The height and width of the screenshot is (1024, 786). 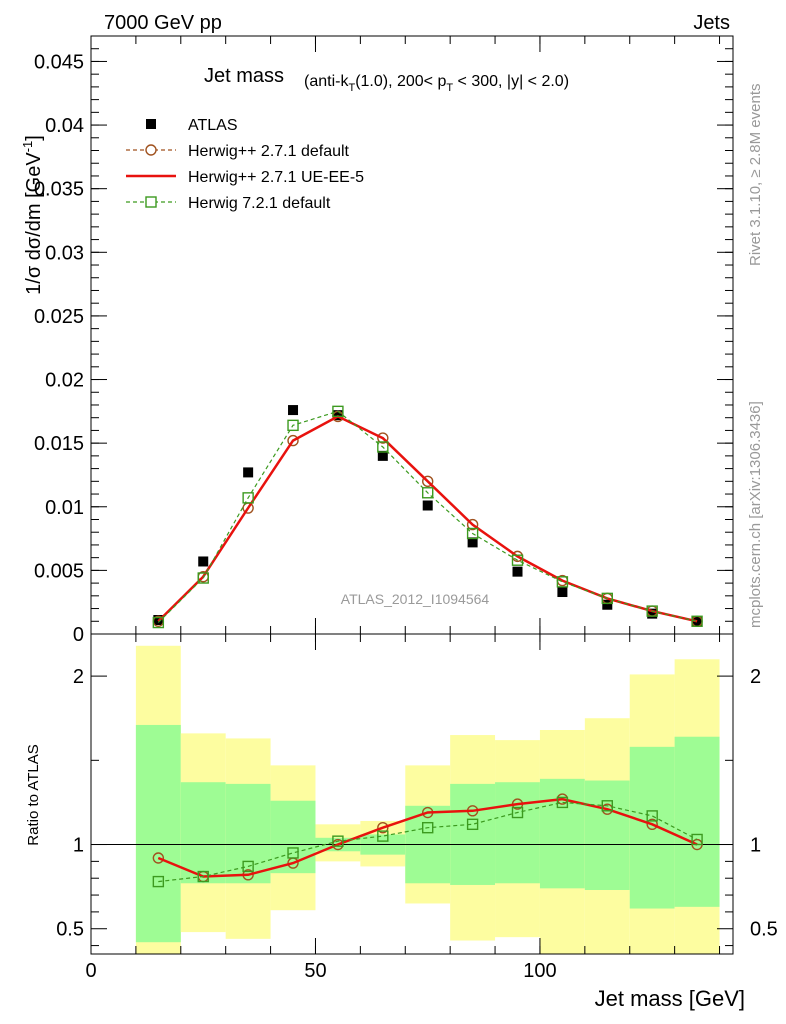 I want to click on main-y-tick-label: 0.025, so click(x=59, y=317).